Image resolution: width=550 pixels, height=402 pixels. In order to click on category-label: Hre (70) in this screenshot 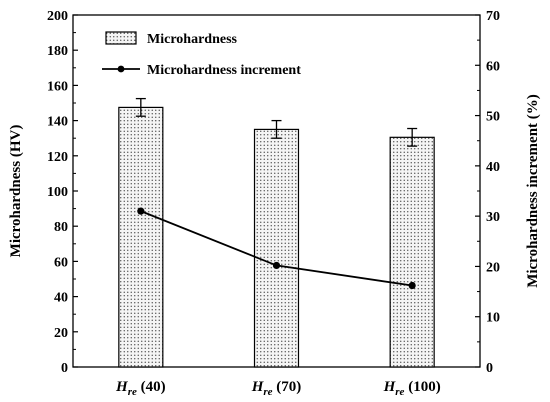, I will do `click(276, 388)`.